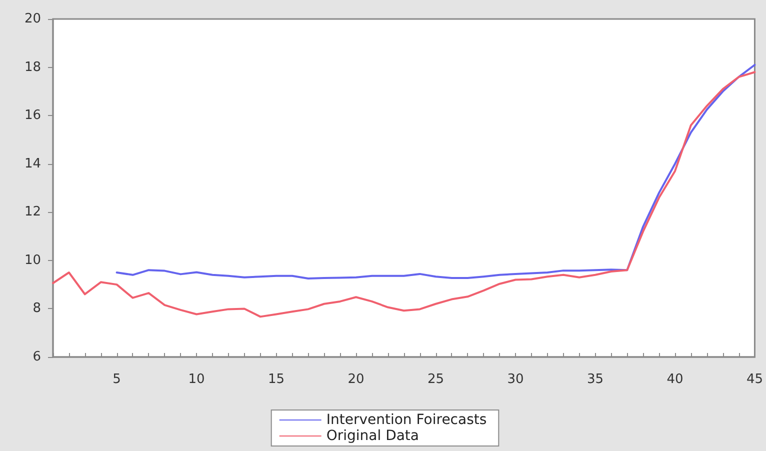 The height and width of the screenshot is (451, 766). Describe the element at coordinates (32, 19) in the screenshot. I see `y-tick-label: 20` at that location.